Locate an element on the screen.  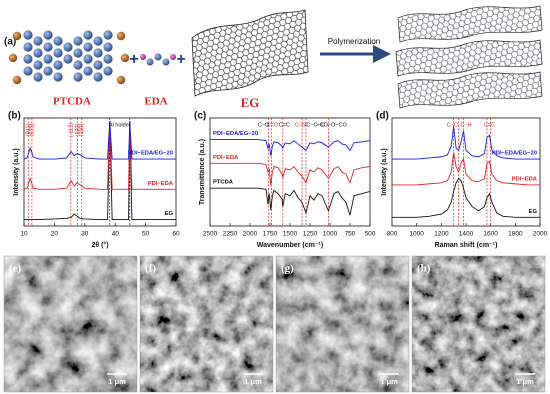
series-label: PTCDA is located at coordinates (223, 183).